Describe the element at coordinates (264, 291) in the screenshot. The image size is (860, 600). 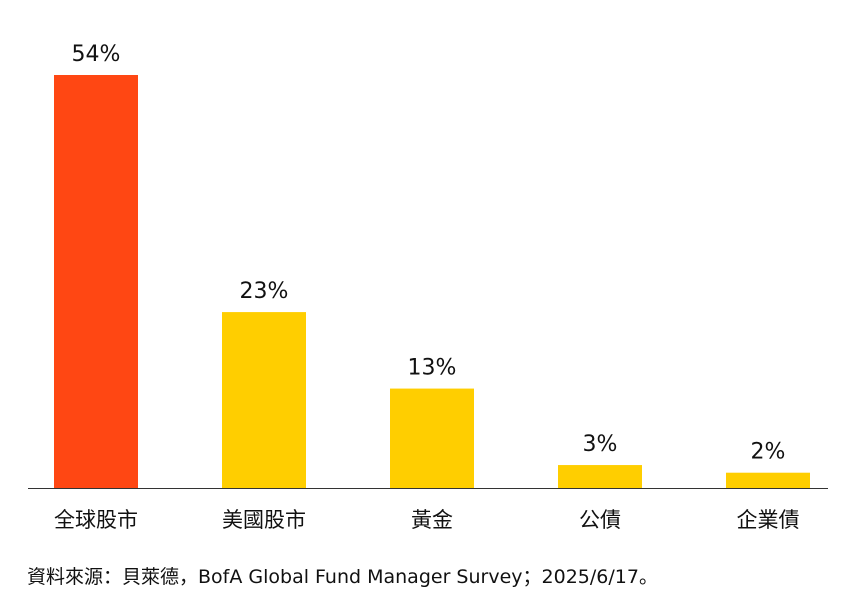
I see `data-label: 23%` at that location.